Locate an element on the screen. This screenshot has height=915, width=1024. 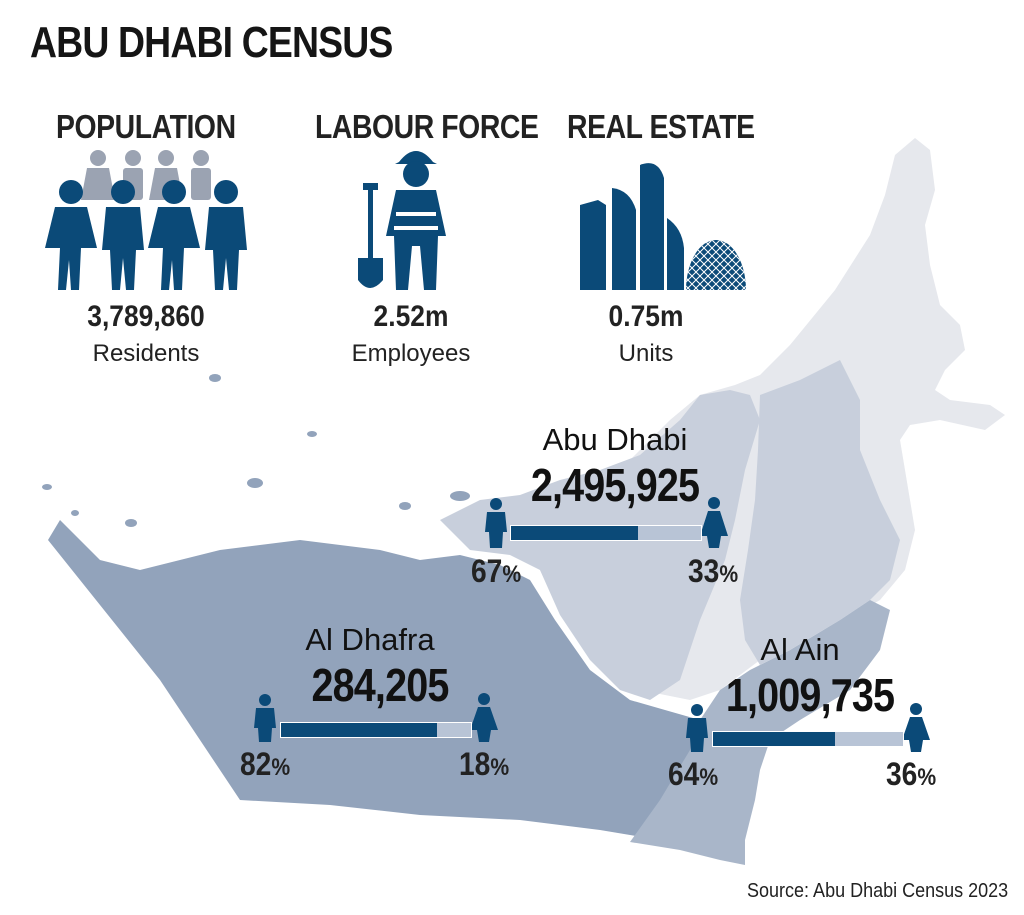
map-abu-dhabi-region is located at coordinates (600, 545).